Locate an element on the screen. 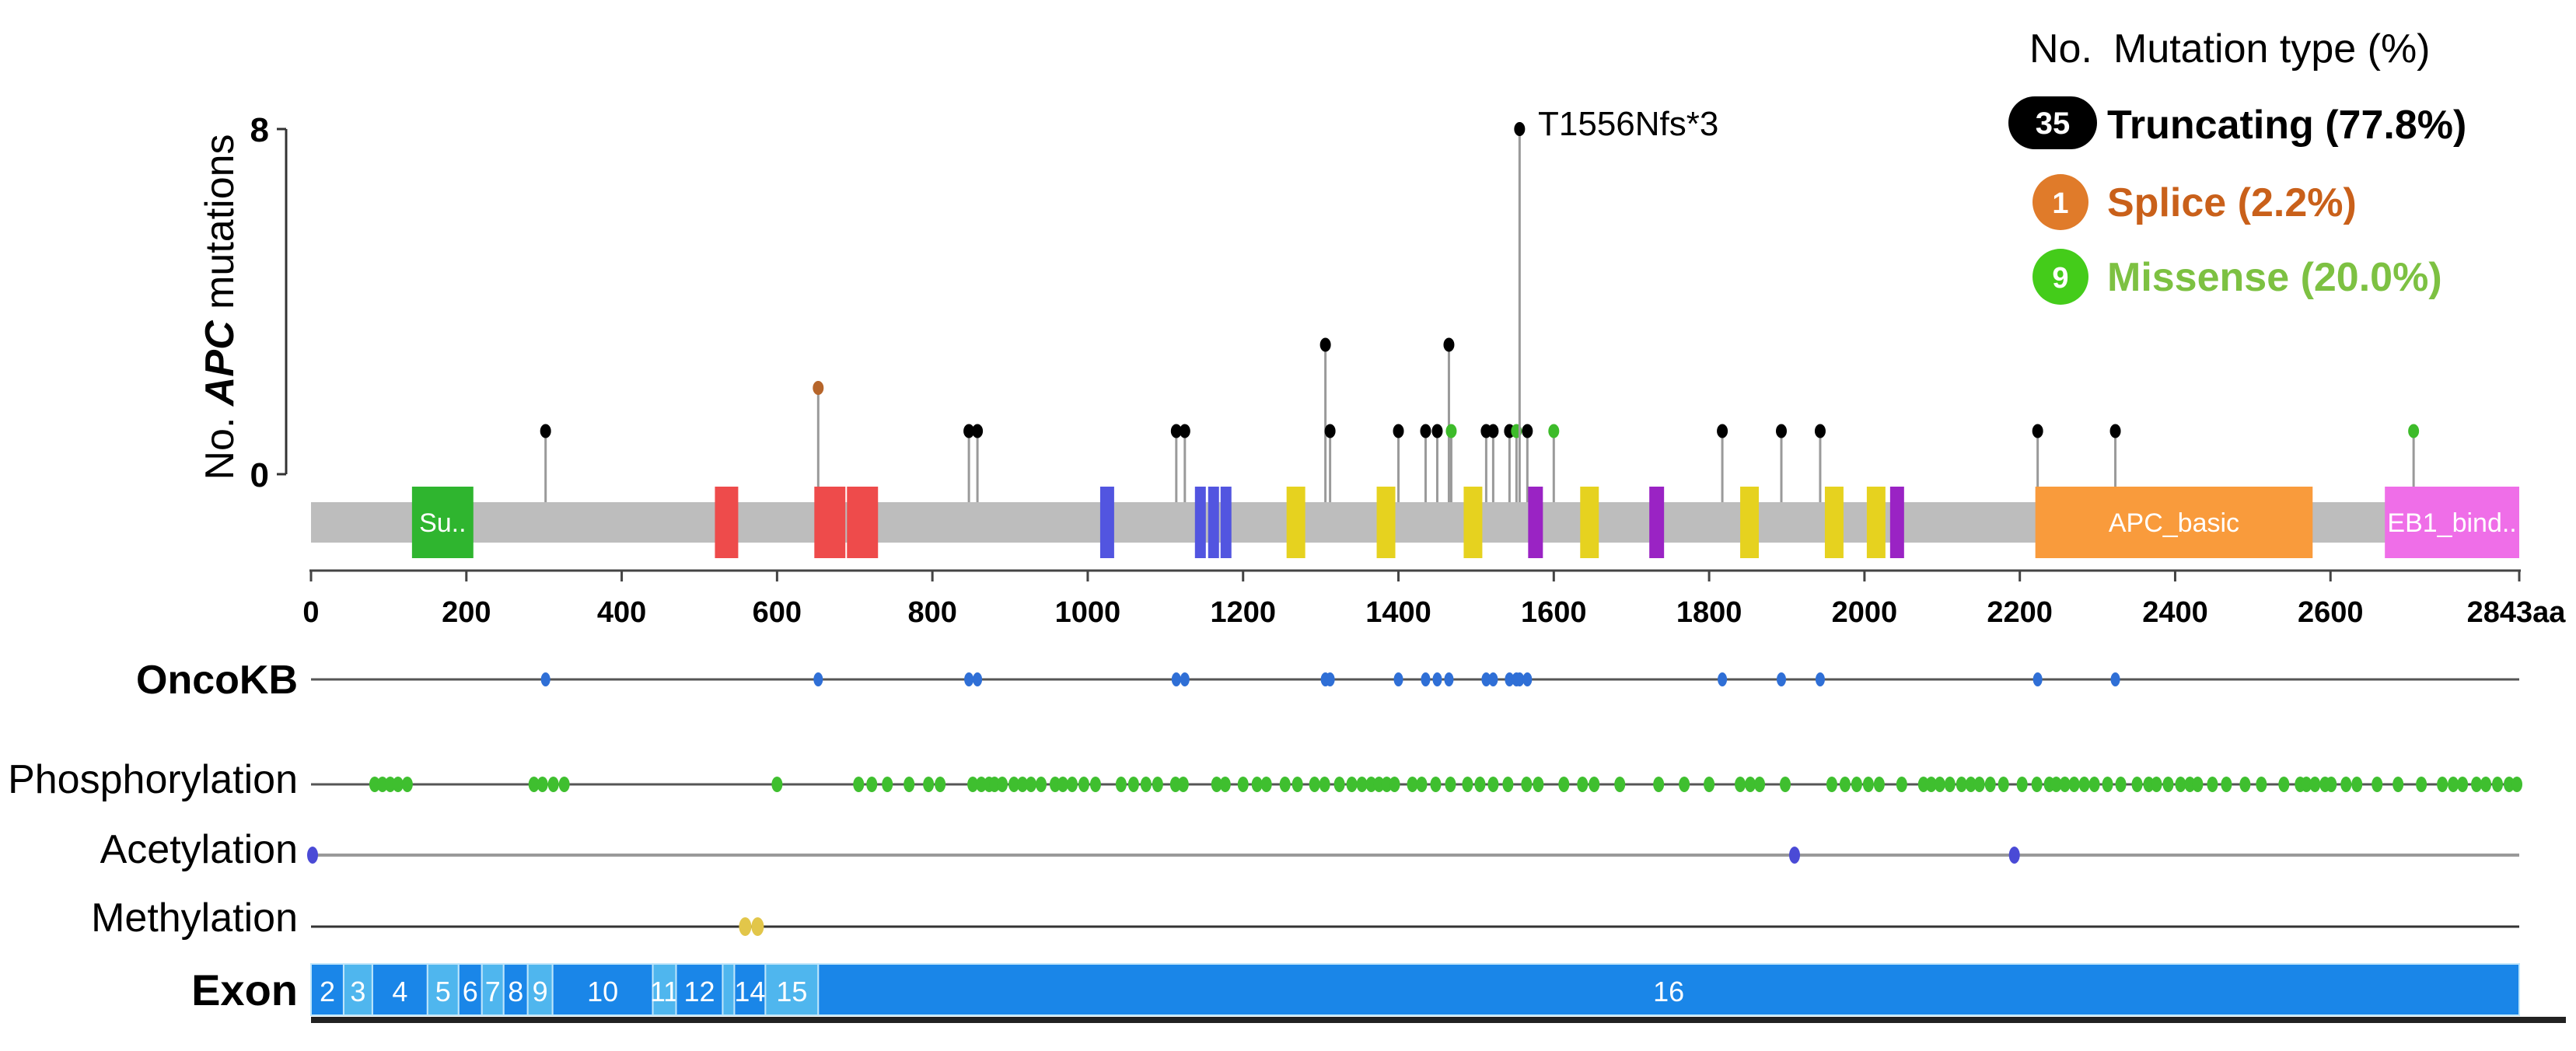 This screenshot has width=2576, height=1051. mutation-splice-dot is located at coordinates (818, 388).